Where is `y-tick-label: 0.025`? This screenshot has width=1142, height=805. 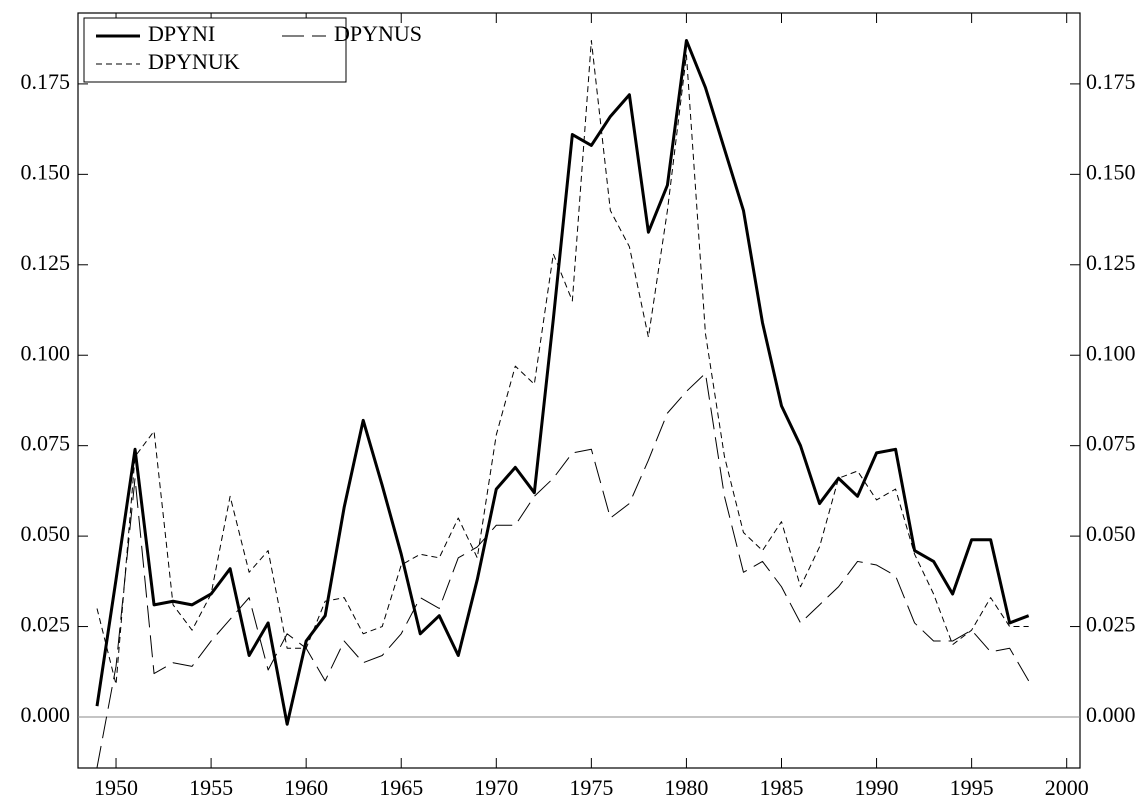 y-tick-label: 0.025 is located at coordinates (46, 624).